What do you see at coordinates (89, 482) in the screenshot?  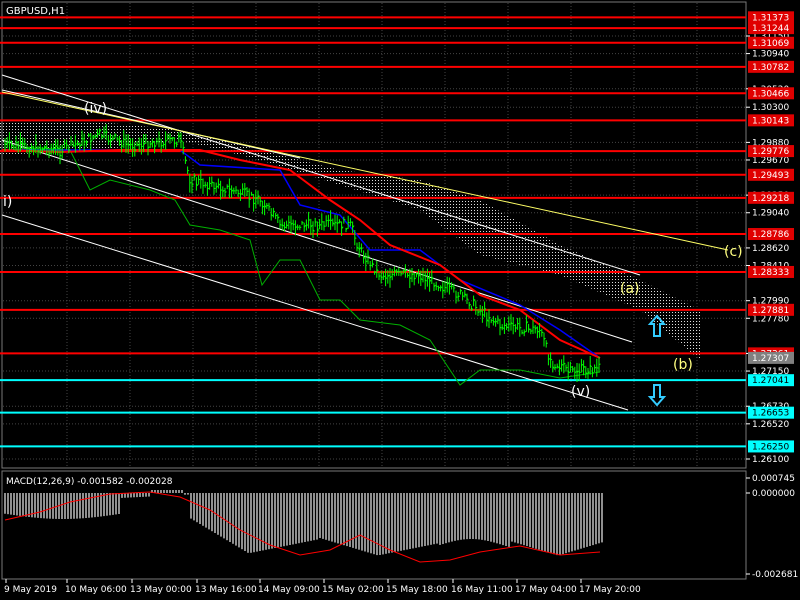 I see `macd-title: MACD(12,26,9) -0.001582 -0.002028` at bounding box center [89, 482].